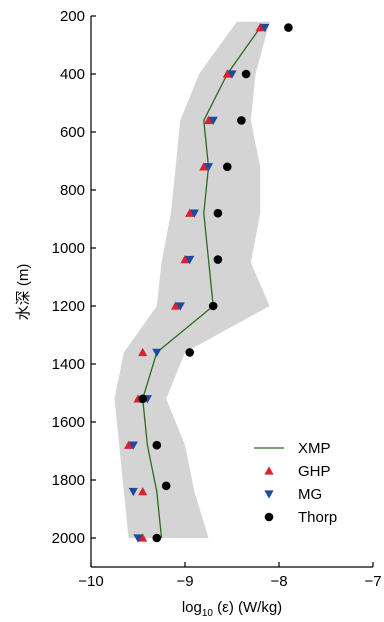 This screenshot has width=384, height=622. Describe the element at coordinates (295, 483) in the screenshot. I see `legend: XMP GHP MG Thorp` at that location.